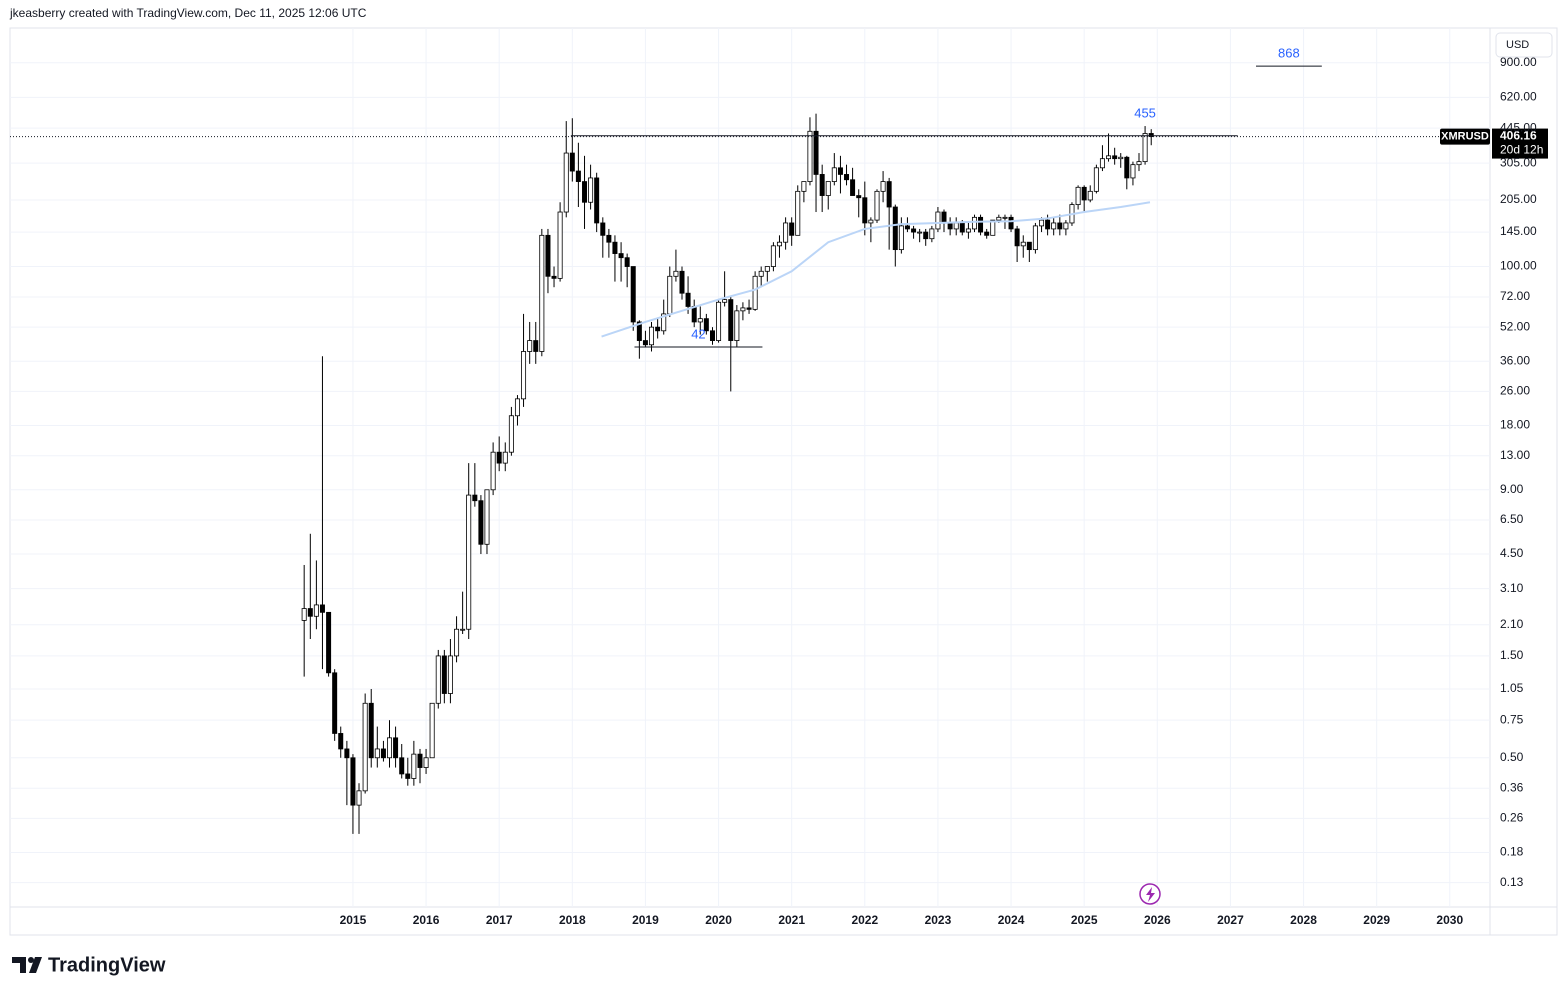 The width and height of the screenshot is (1567, 995). Describe the element at coordinates (1303, 920) in the screenshot. I see `x-tick-label: 2028` at that location.